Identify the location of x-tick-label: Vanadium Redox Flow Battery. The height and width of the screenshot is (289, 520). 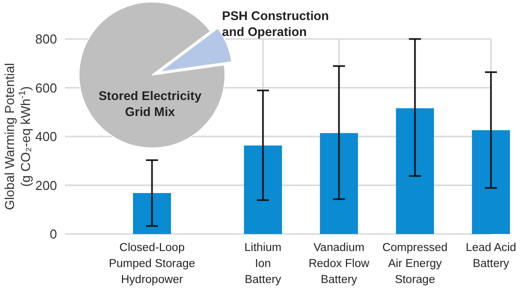
(339, 264).